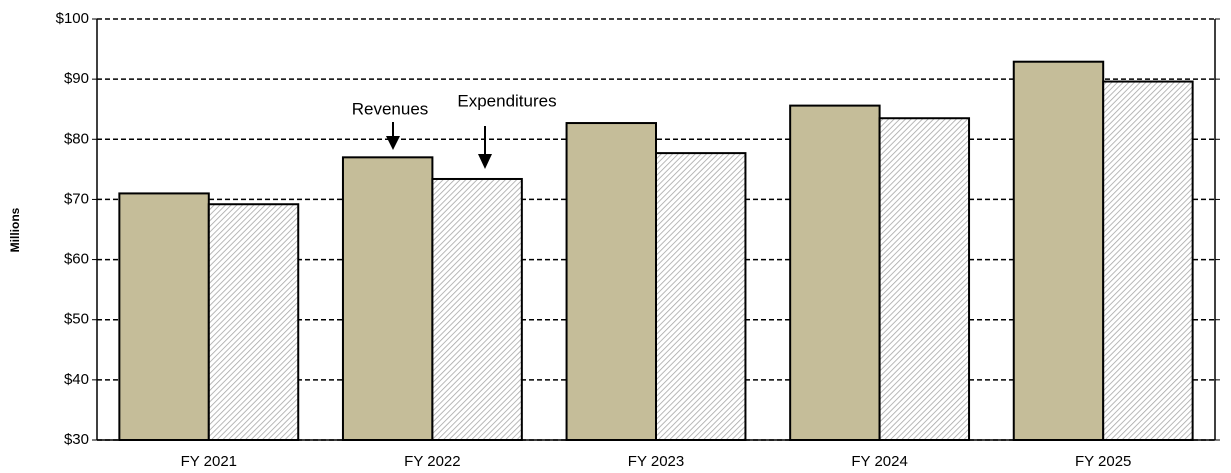 This screenshot has width=1231, height=473. Describe the element at coordinates (76, 379) in the screenshot. I see `y-tick-label: $40` at that location.